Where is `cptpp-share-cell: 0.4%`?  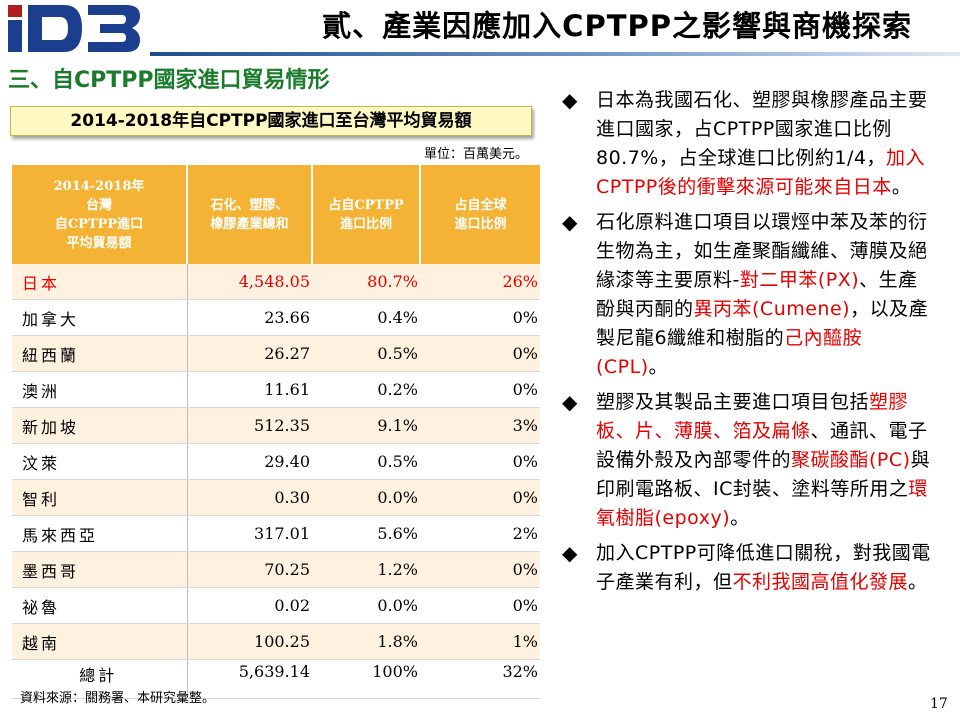 cptpp-share-cell: 0.4% is located at coordinates (366, 317).